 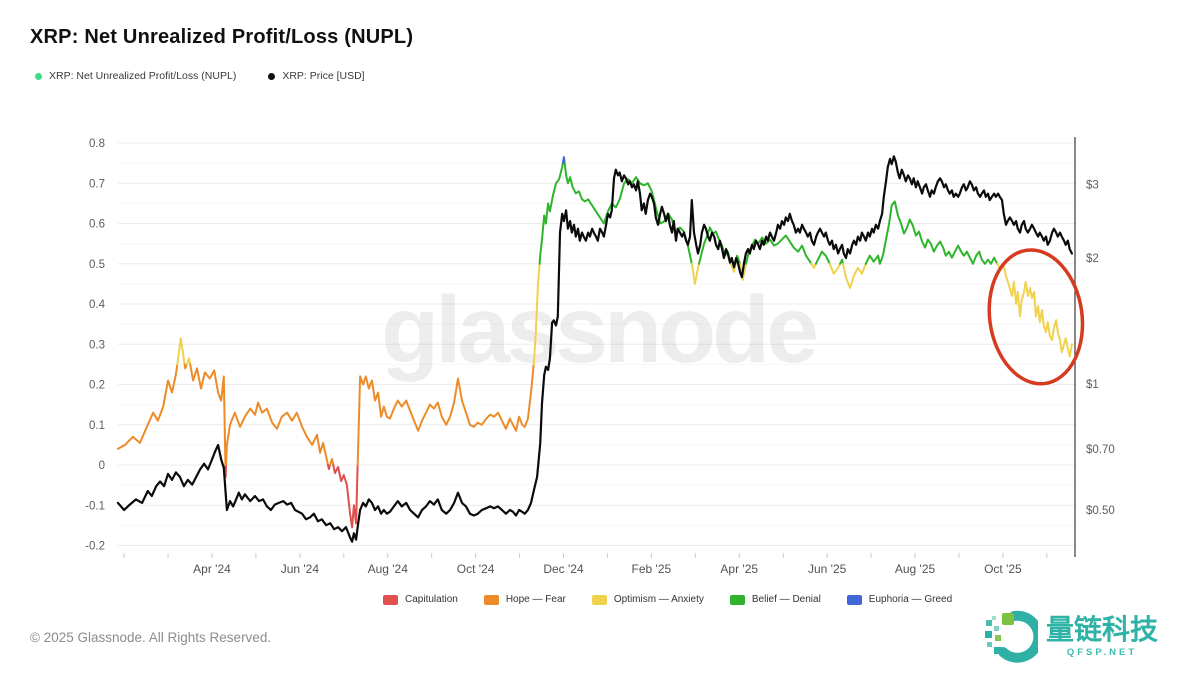 What do you see at coordinates (476, 569) in the screenshot?
I see `x-tick-label: Oct '24` at bounding box center [476, 569].